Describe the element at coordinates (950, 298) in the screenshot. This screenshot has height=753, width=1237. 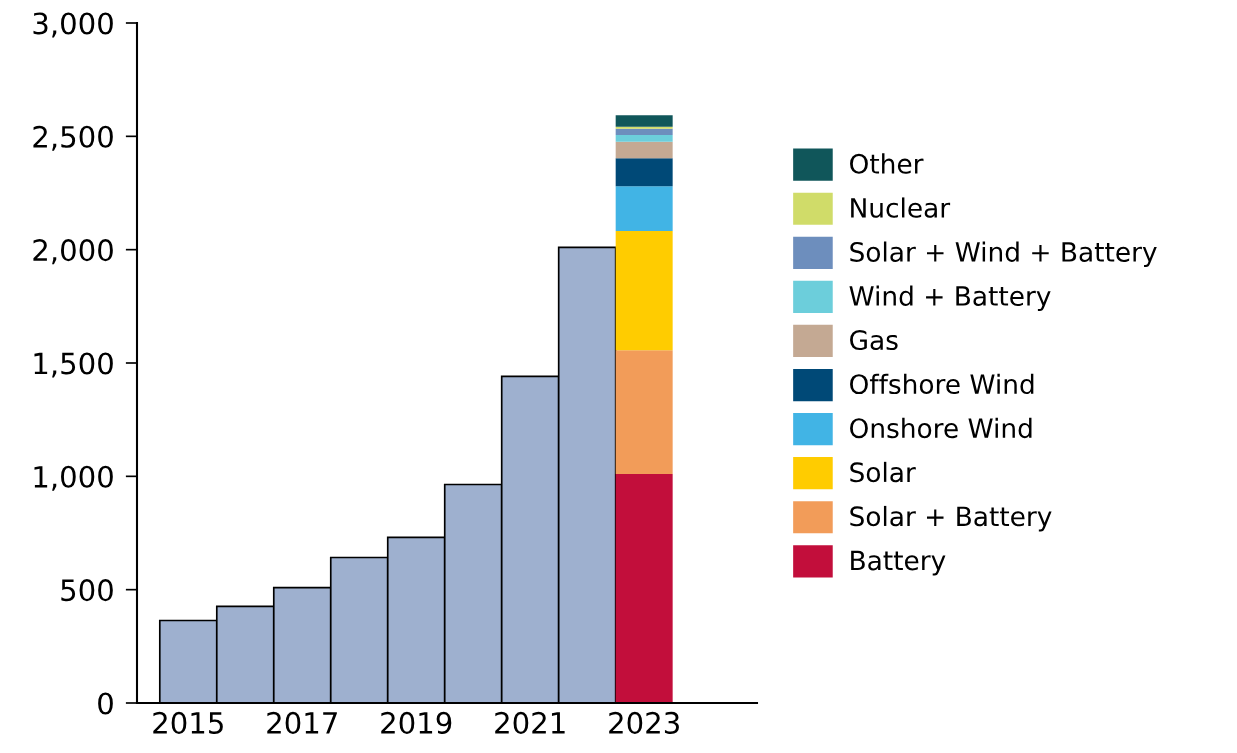
I see `legend-label: Wind + Battery` at that location.